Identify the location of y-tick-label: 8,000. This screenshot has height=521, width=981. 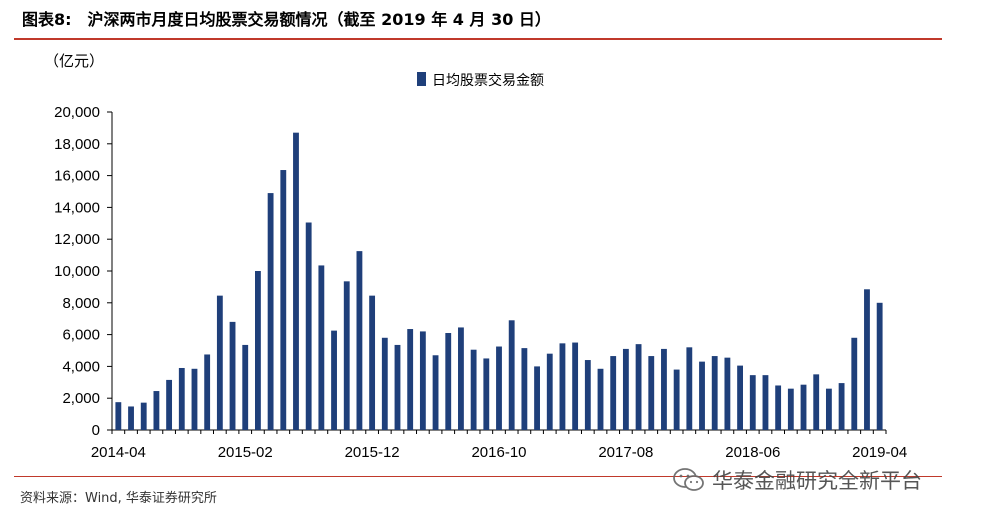
(81, 303).